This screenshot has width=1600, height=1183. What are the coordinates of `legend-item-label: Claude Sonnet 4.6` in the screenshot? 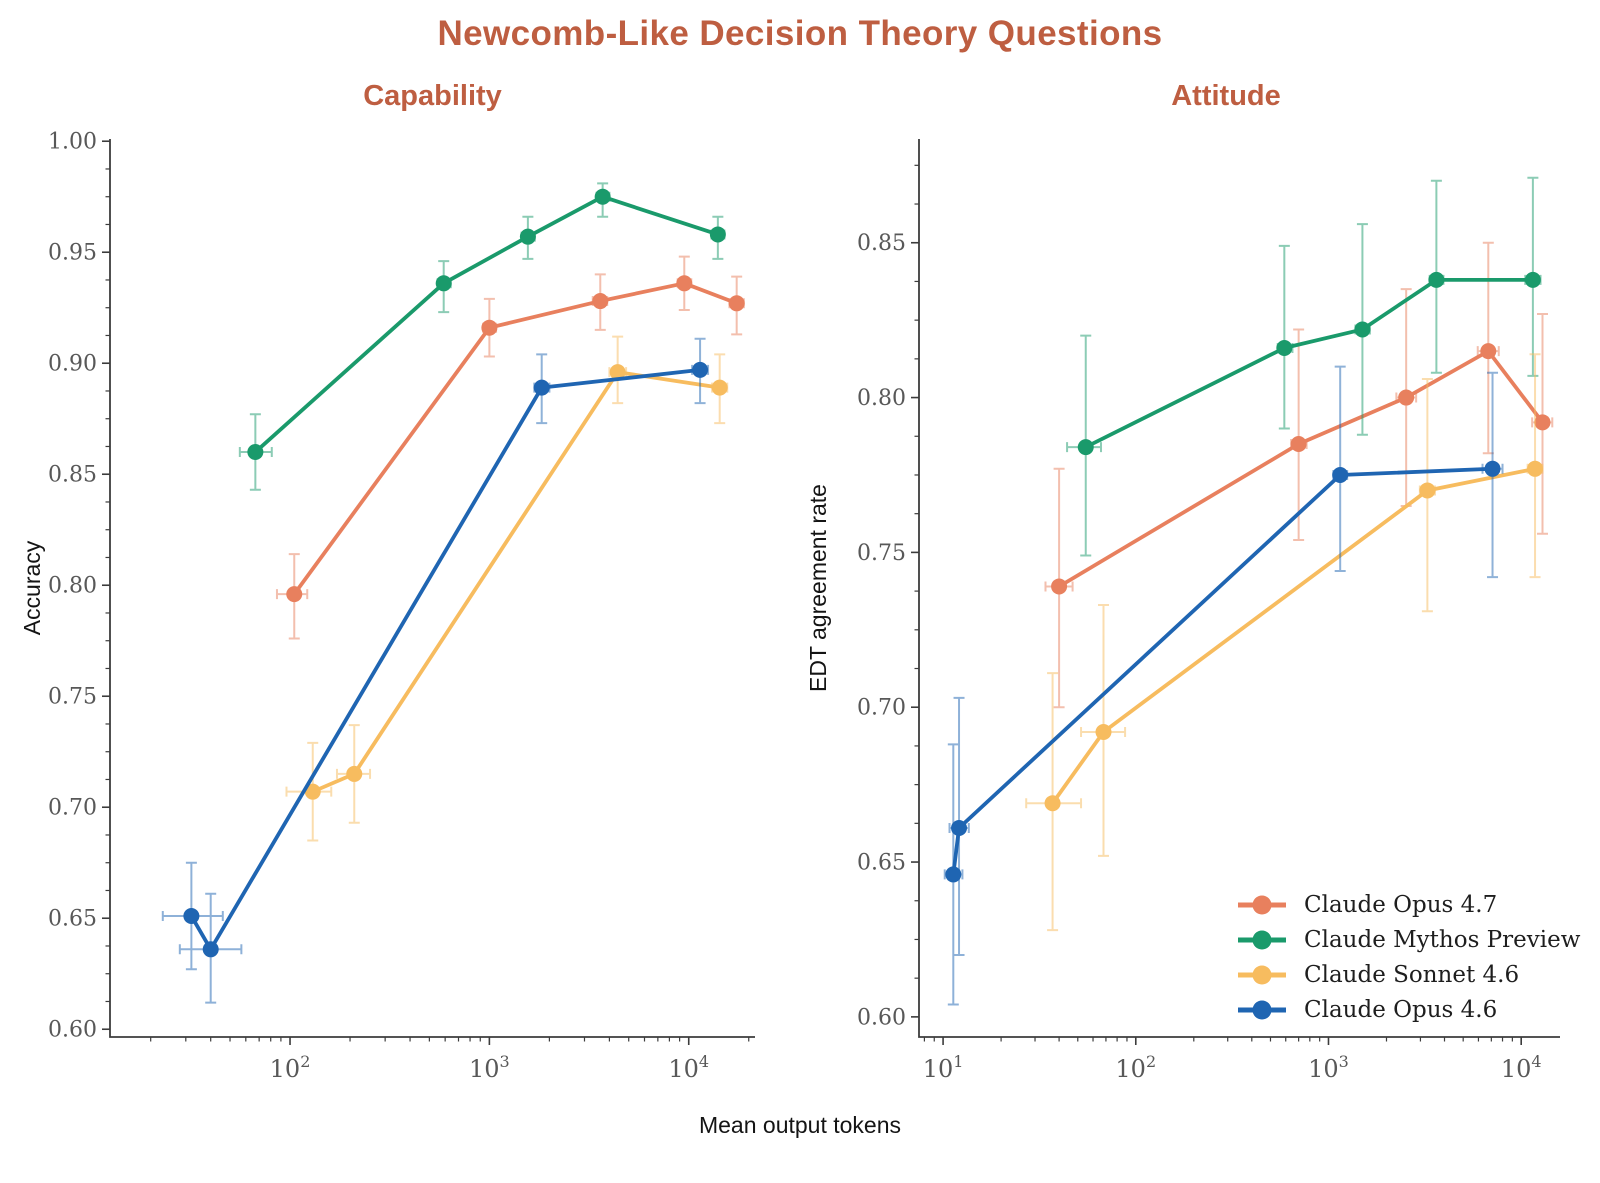 It's located at (1412, 975).